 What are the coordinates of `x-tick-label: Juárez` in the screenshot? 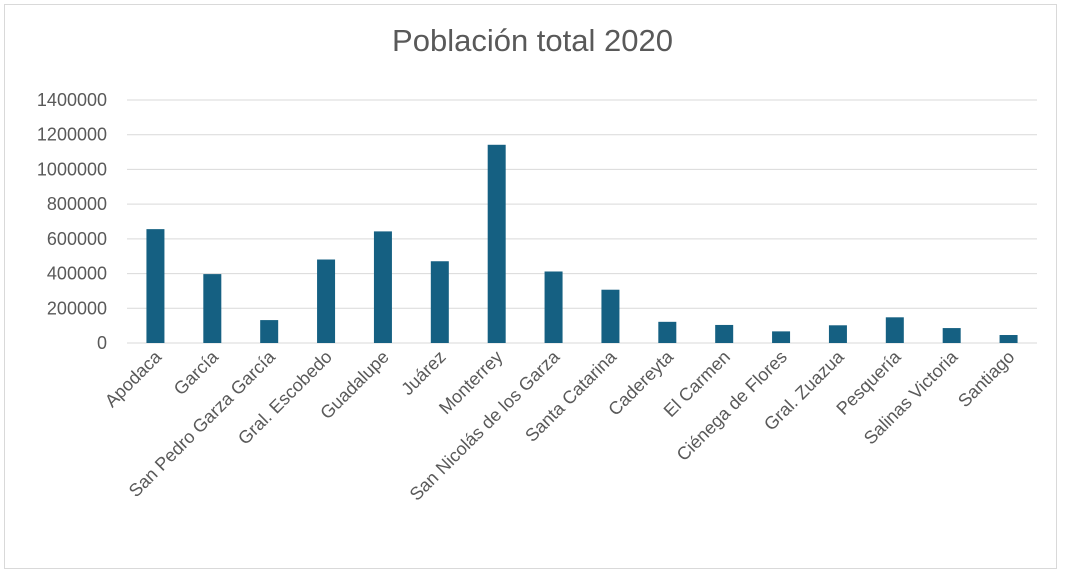 It's located at (423, 373).